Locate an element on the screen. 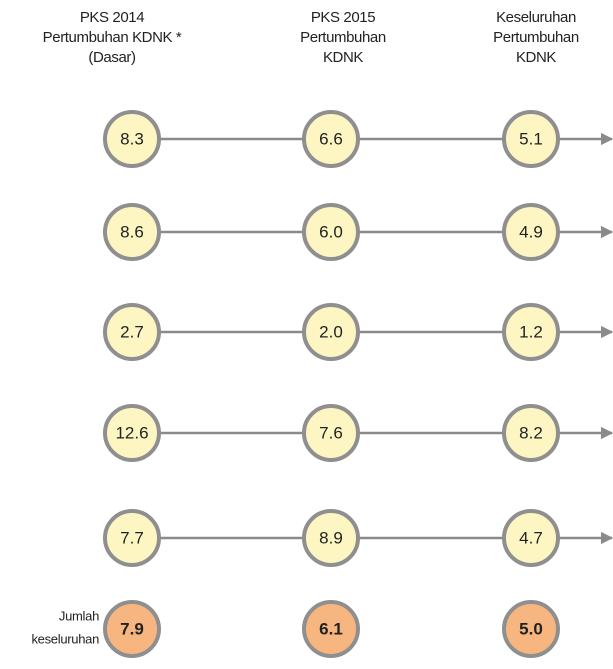 The height and width of the screenshot is (669, 613). column-header: PKS 2014 is located at coordinates (112, 17).